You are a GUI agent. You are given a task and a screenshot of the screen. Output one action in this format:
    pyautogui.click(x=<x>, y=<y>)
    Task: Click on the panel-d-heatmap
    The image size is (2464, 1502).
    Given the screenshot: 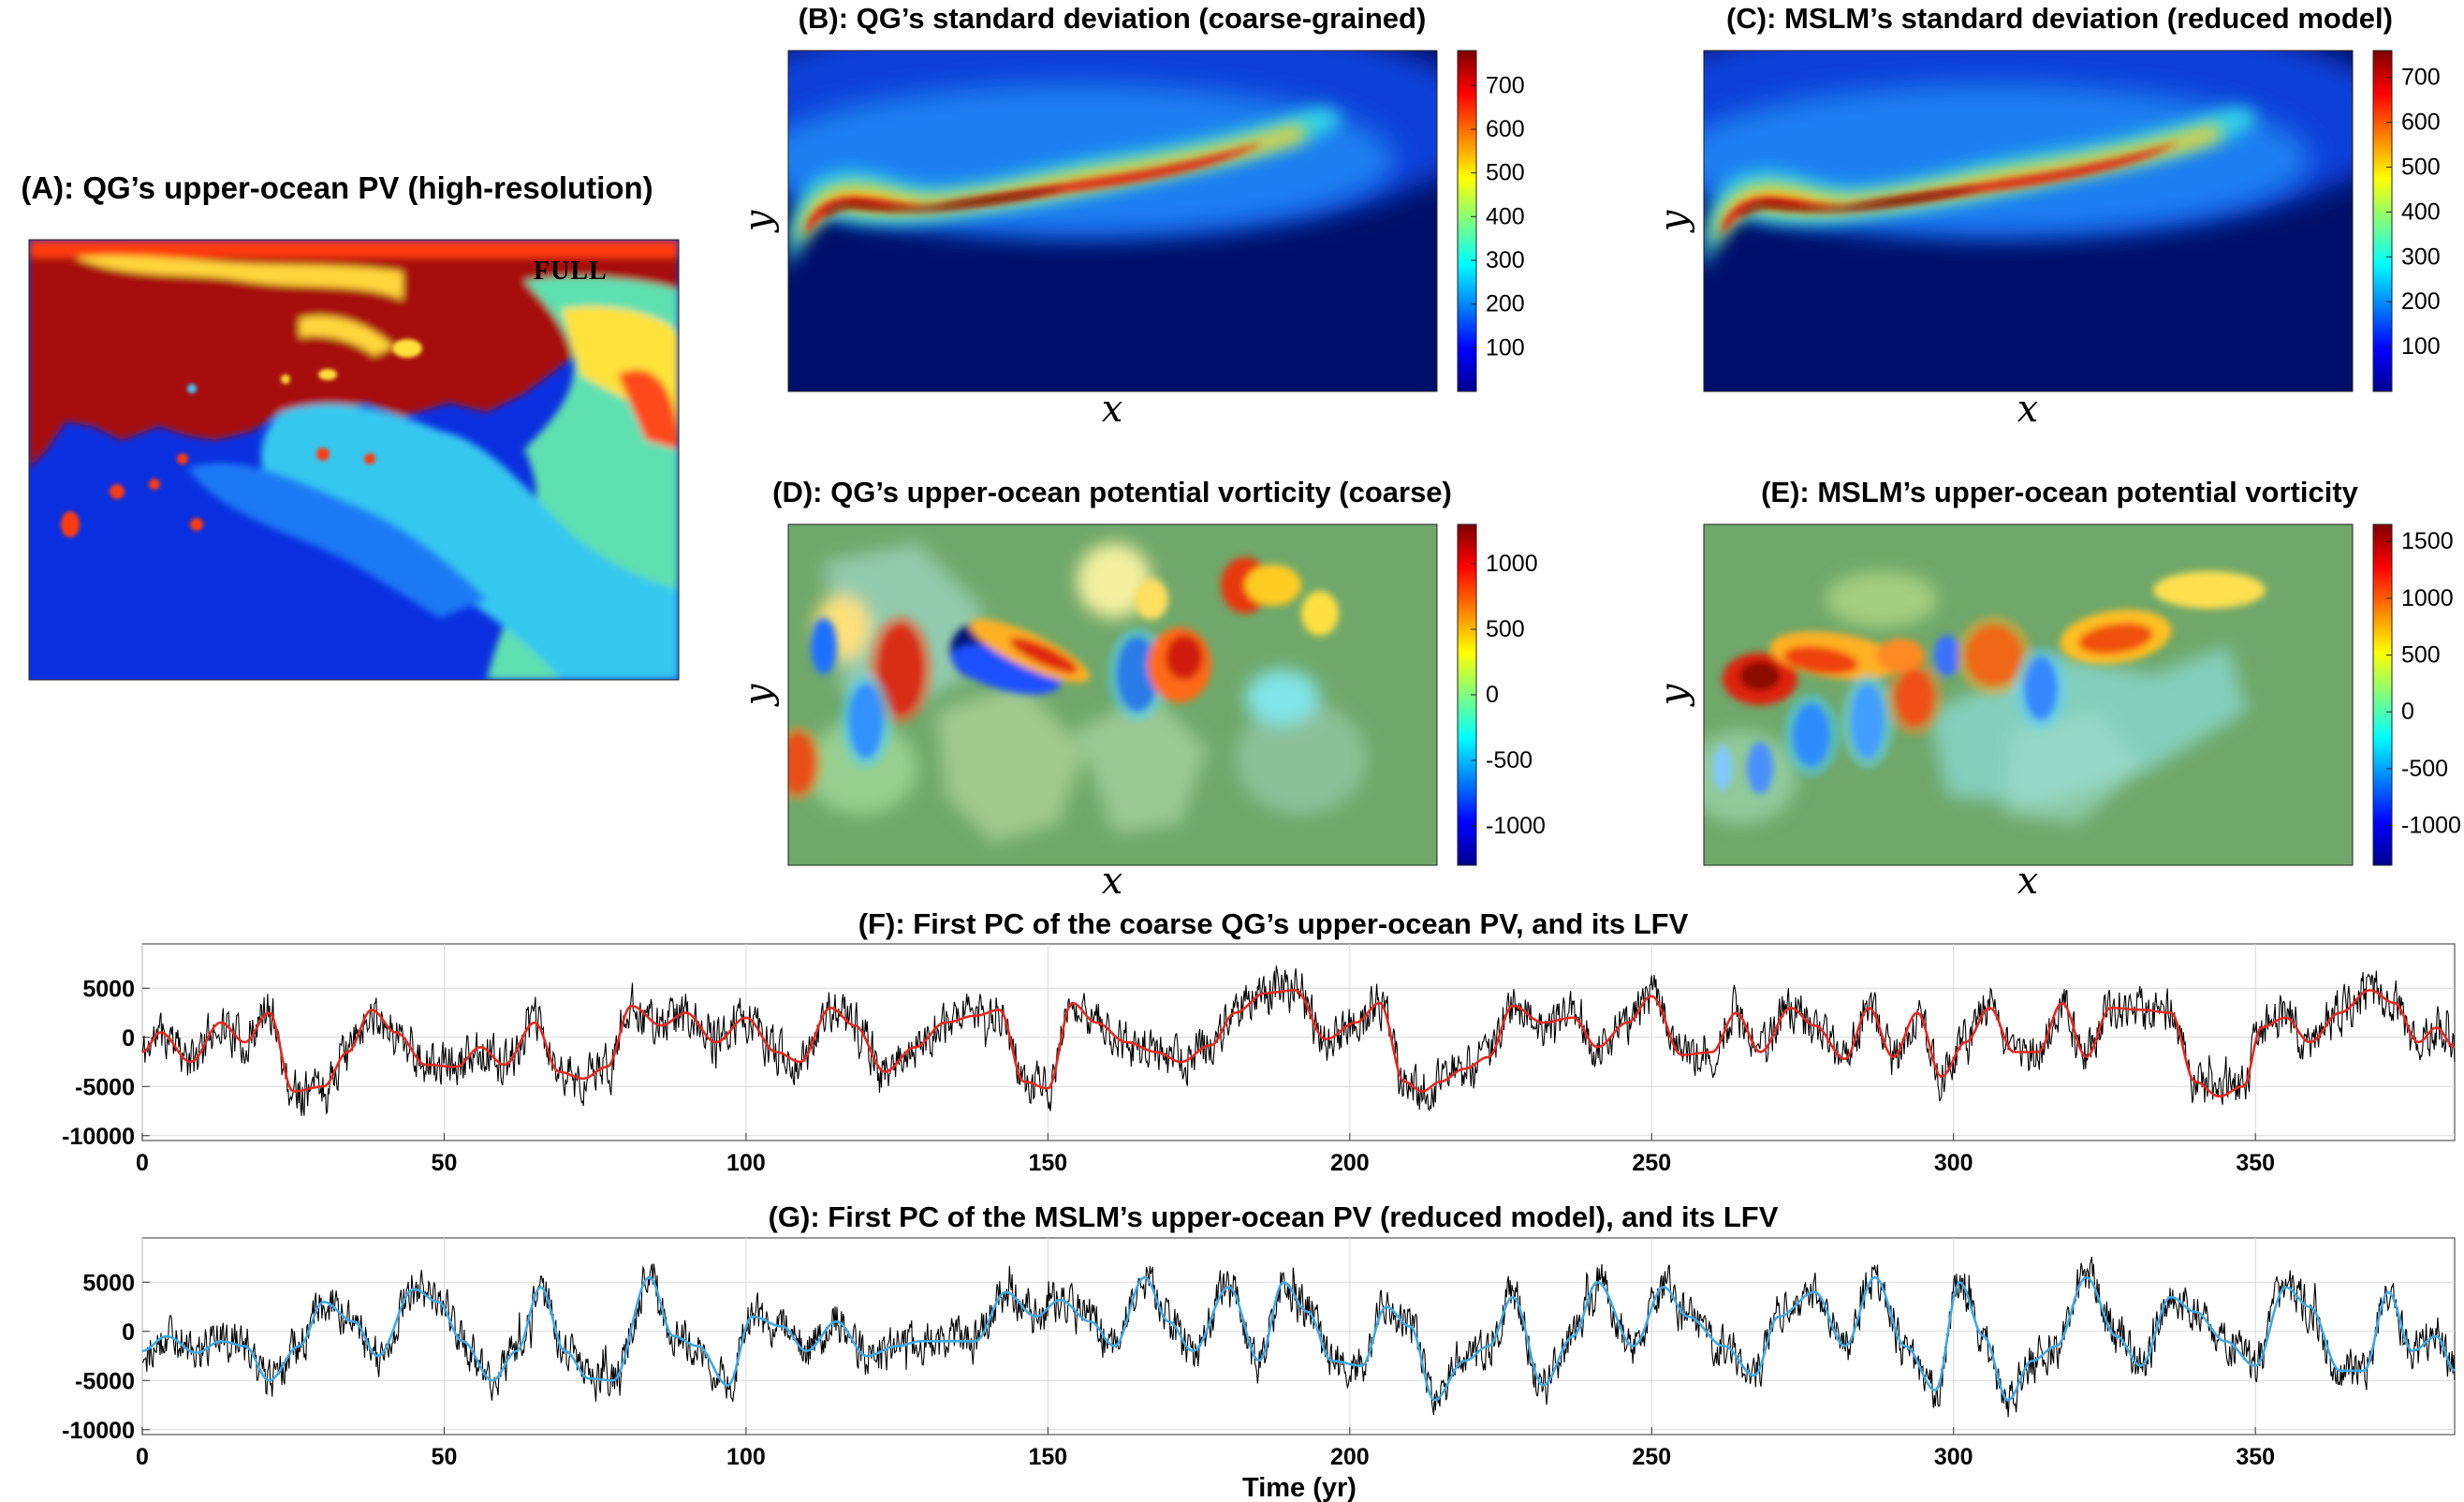 What is the action you would take?
    pyautogui.click(x=1112, y=694)
    